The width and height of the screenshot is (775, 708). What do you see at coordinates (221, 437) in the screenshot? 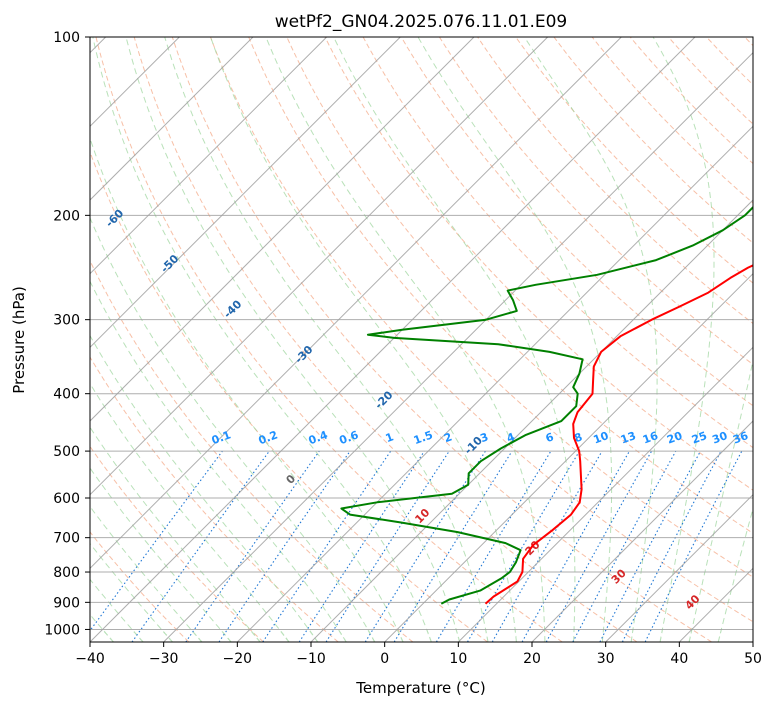
I see `mixing-ratio-label: 0.1` at bounding box center [221, 437].